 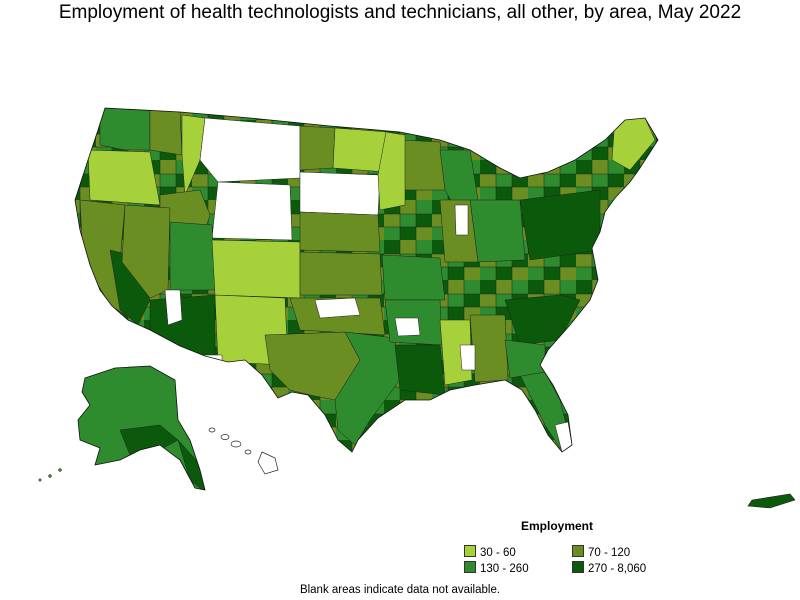 I want to click on area-missouri, so click(x=413, y=277).